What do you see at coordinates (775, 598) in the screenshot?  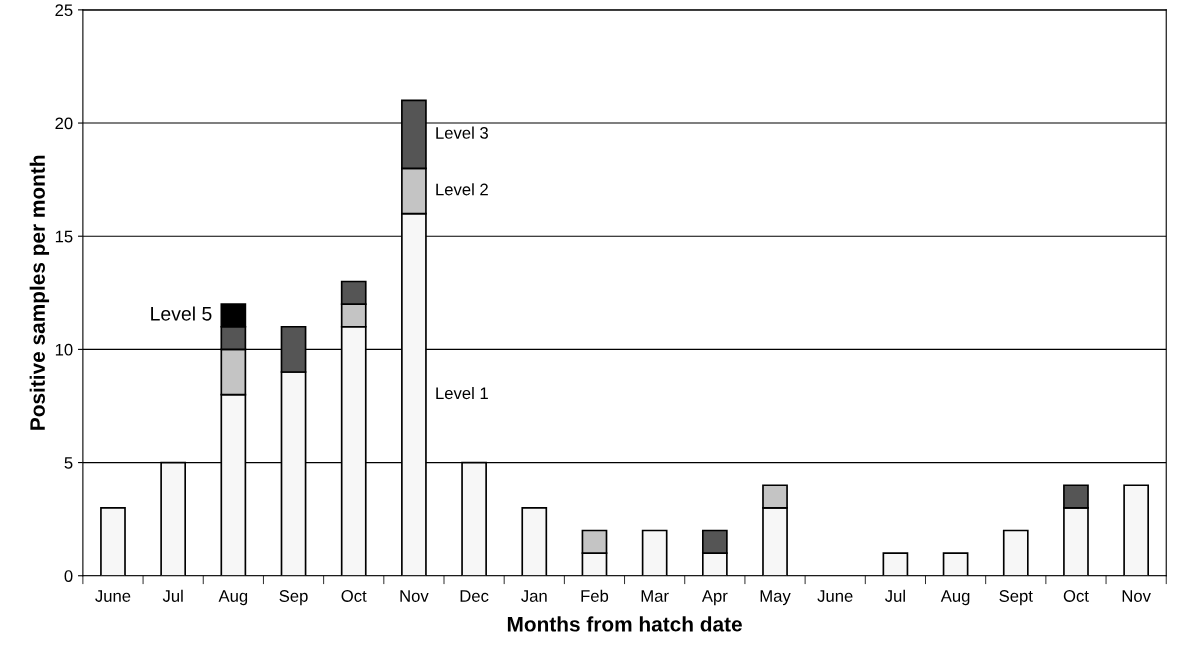 I see `x-tick-label: May` at bounding box center [775, 598].